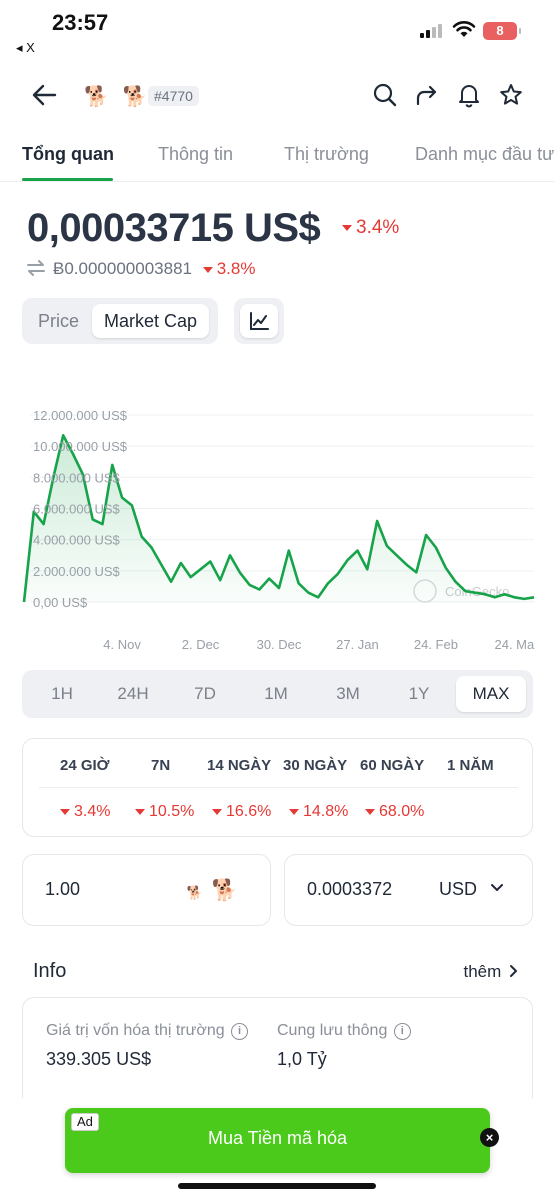 The image size is (555, 1200). What do you see at coordinates (350, 889) in the screenshot?
I see `fiat-amount-value: 0.0003372` at bounding box center [350, 889].